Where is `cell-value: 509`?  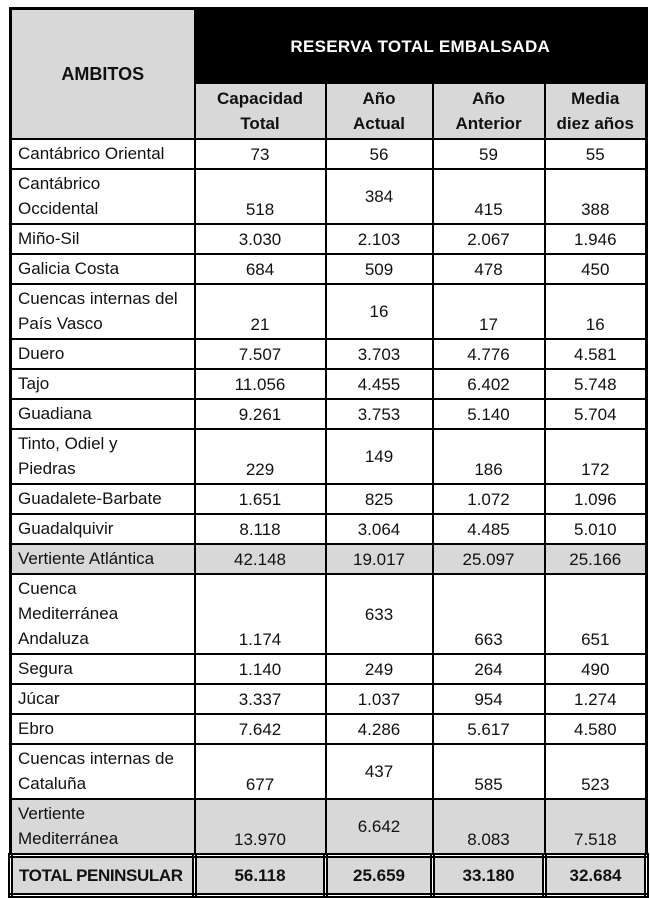
cell-value: 509 is located at coordinates (379, 269).